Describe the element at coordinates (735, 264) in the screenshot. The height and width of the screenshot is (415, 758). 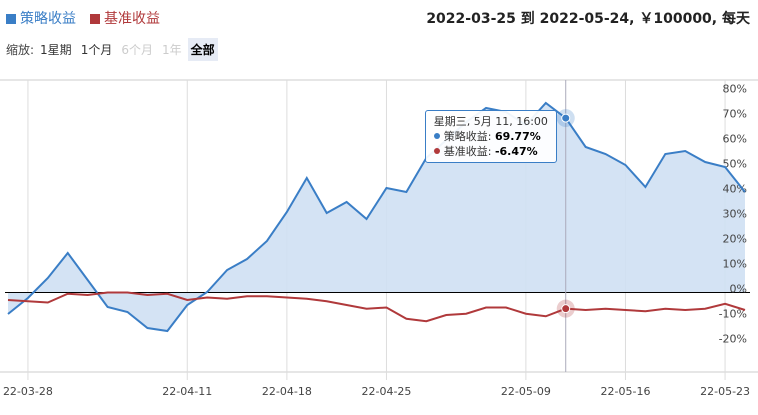
I see `y-tick-label: 10%` at that location.